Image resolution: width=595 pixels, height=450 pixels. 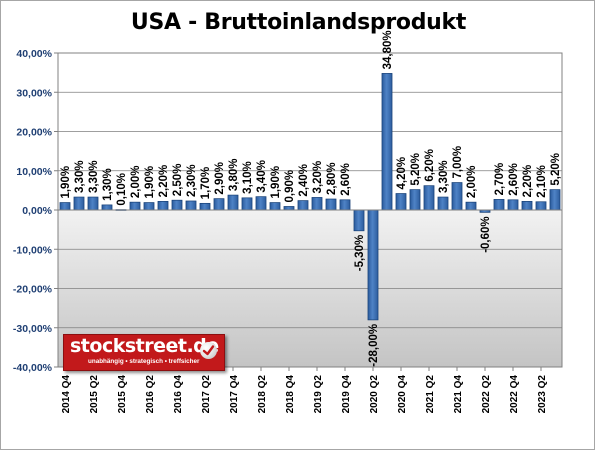 What do you see at coordinates (360, 253) in the screenshot?
I see `data-label: -5,30%` at bounding box center [360, 253].